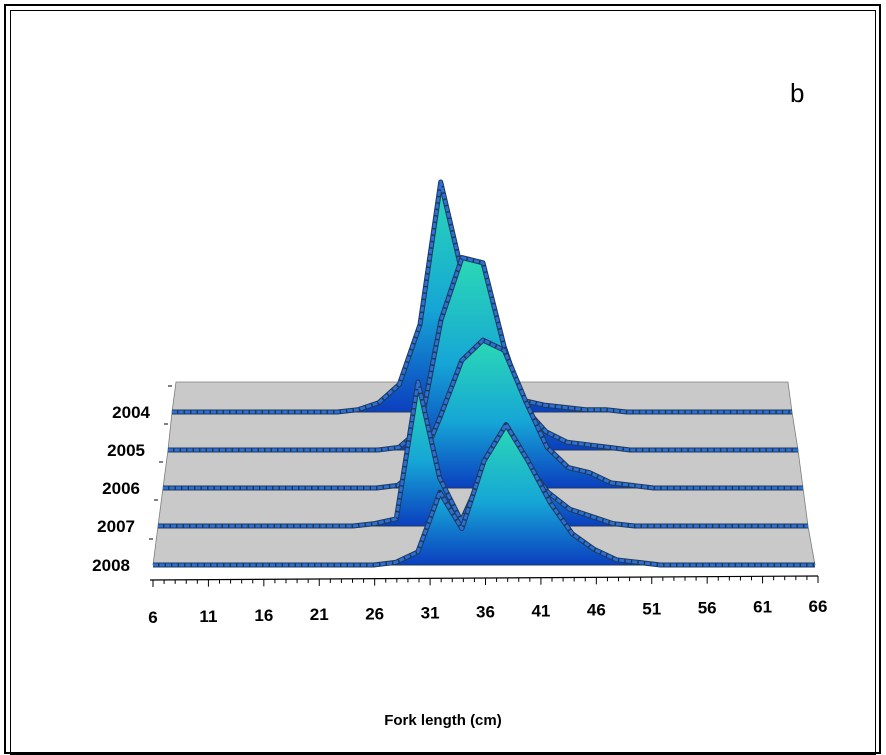  I want to click on x-tick-label: 36, so click(485, 611).